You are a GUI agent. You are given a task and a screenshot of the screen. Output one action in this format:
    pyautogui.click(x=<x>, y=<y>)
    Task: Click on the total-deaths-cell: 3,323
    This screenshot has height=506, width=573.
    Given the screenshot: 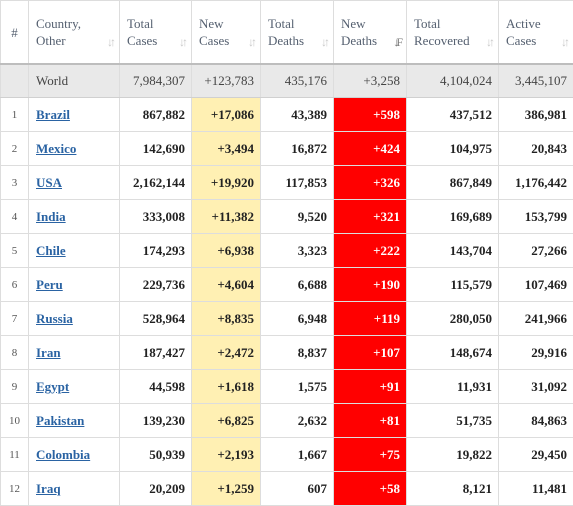 What is the action you would take?
    pyautogui.click(x=297, y=251)
    